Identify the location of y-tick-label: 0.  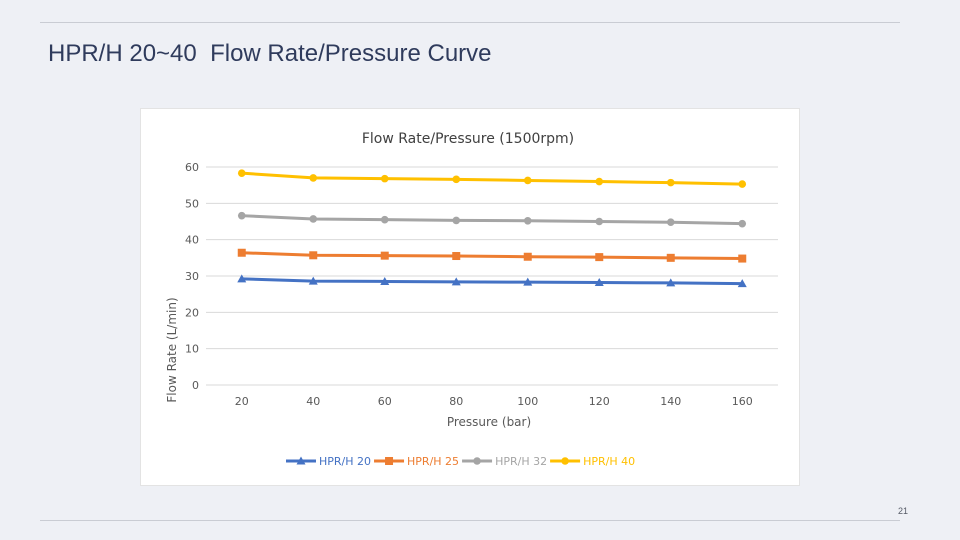
(195, 385).